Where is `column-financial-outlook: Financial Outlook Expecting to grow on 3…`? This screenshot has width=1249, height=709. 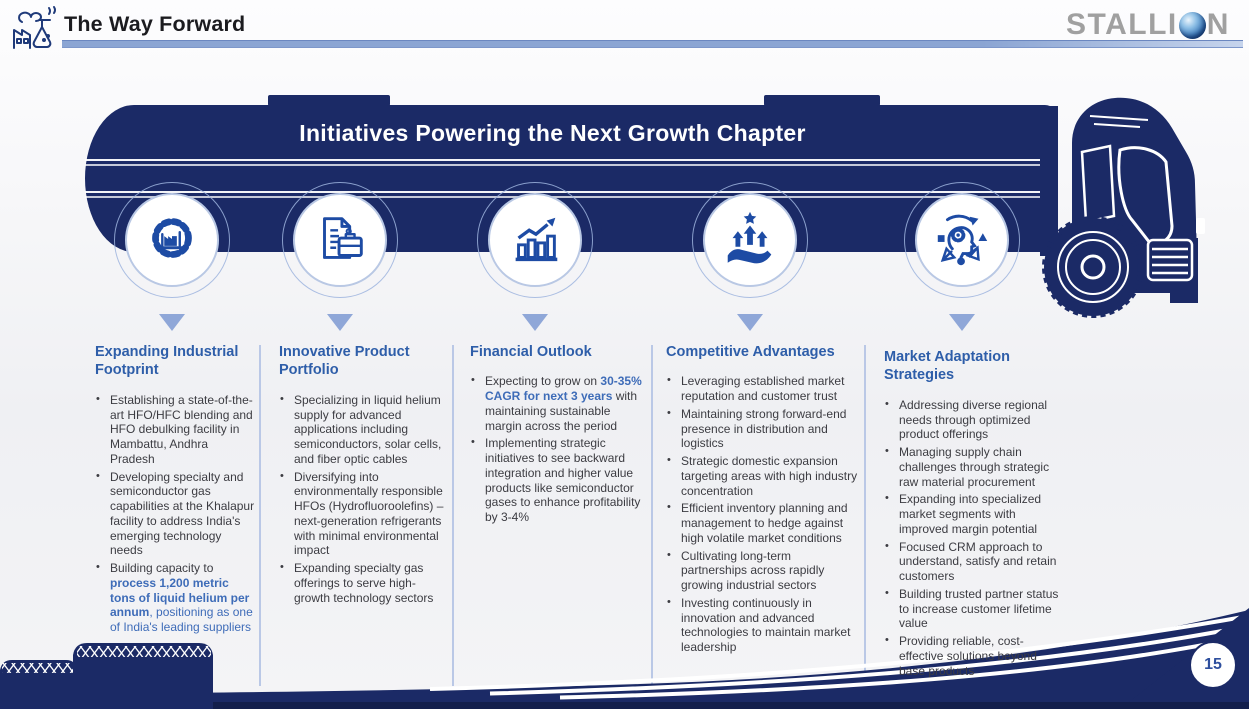
column-financial-outlook: Financial Outlook Expecting to grow on 3… is located at coordinates (559, 435).